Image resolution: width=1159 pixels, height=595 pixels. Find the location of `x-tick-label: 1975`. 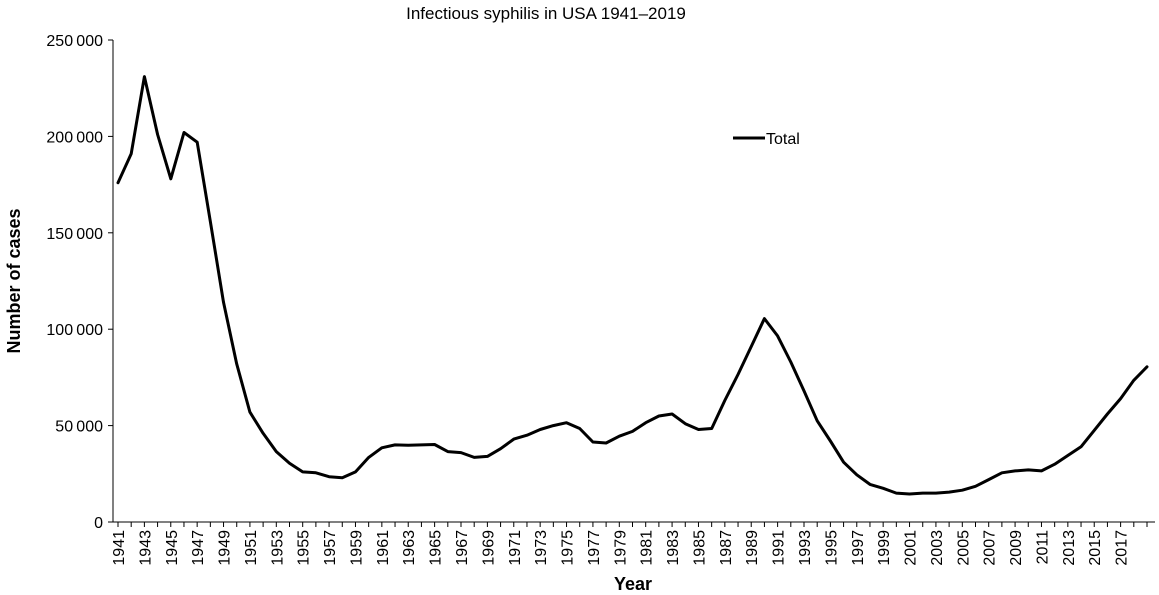

x-tick-label: 1975 is located at coordinates (568, 548).